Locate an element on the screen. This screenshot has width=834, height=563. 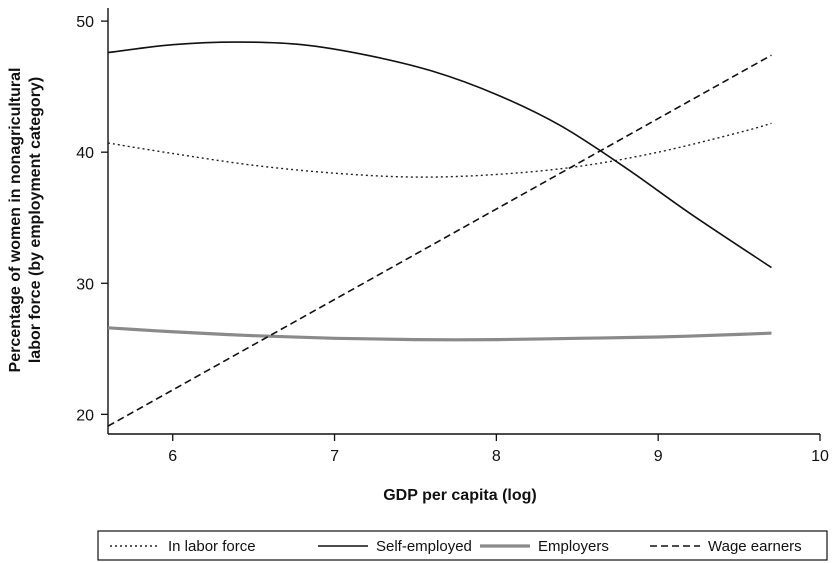
legend-label: Self-employed is located at coordinates (424, 546).